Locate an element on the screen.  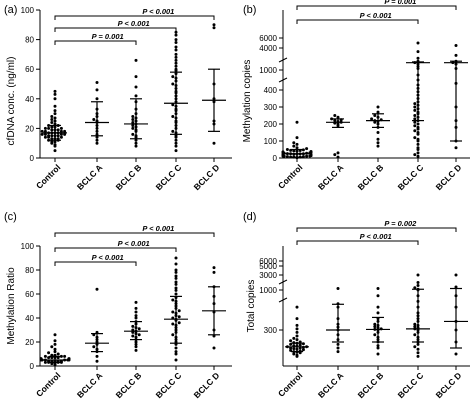
panel-b-ylabel: Methylation copies is located at coordinates (247, 101).